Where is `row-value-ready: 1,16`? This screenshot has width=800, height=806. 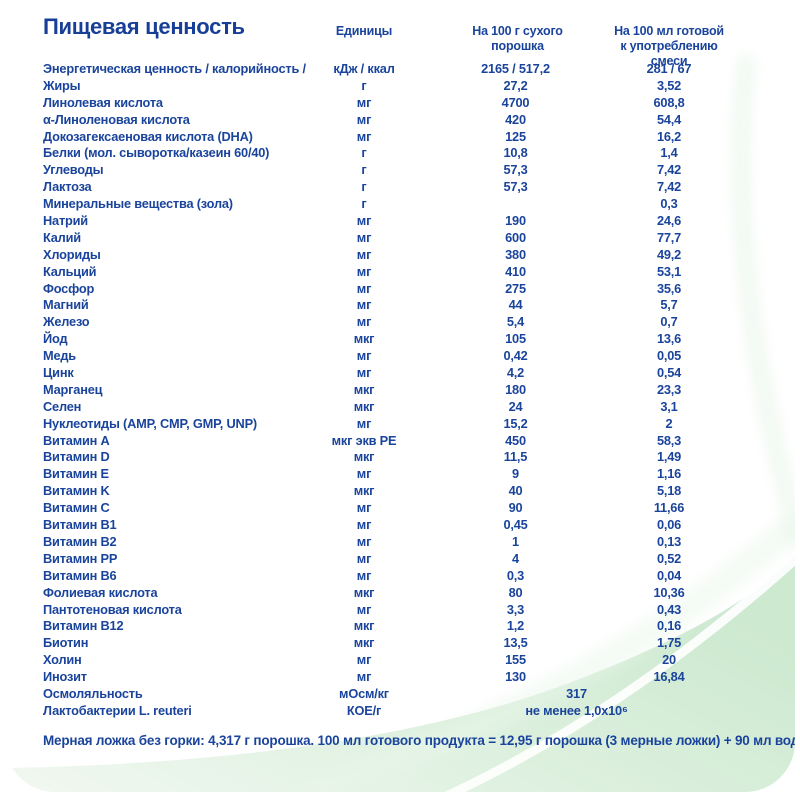
row-value-ready: 1,16 is located at coordinates (669, 474).